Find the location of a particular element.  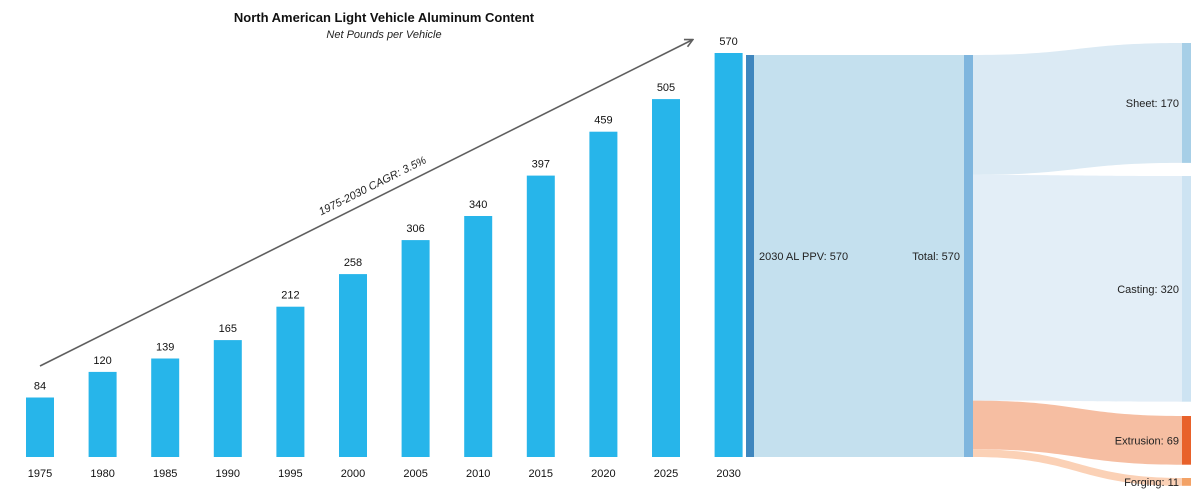

data-label-1975: 84 is located at coordinates (40, 387).